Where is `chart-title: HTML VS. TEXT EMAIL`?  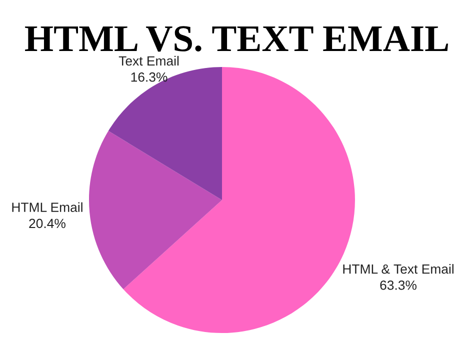
chart-title: HTML VS. TEXT EMAIL is located at coordinates (236, 39).